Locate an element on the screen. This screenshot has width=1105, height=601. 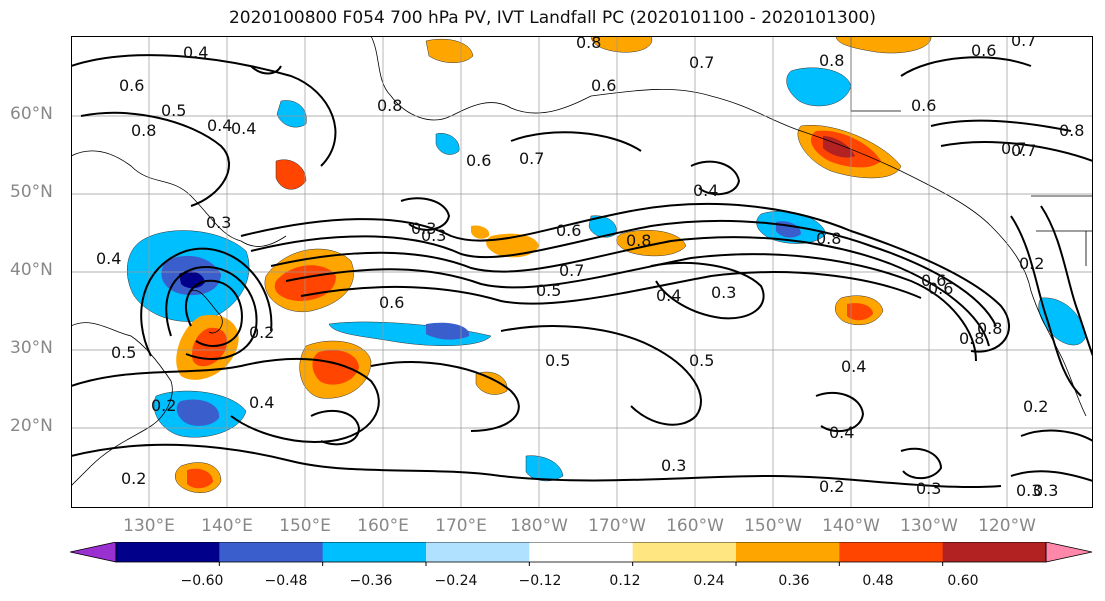
lon-label: 150°E is located at coordinates (305, 526).